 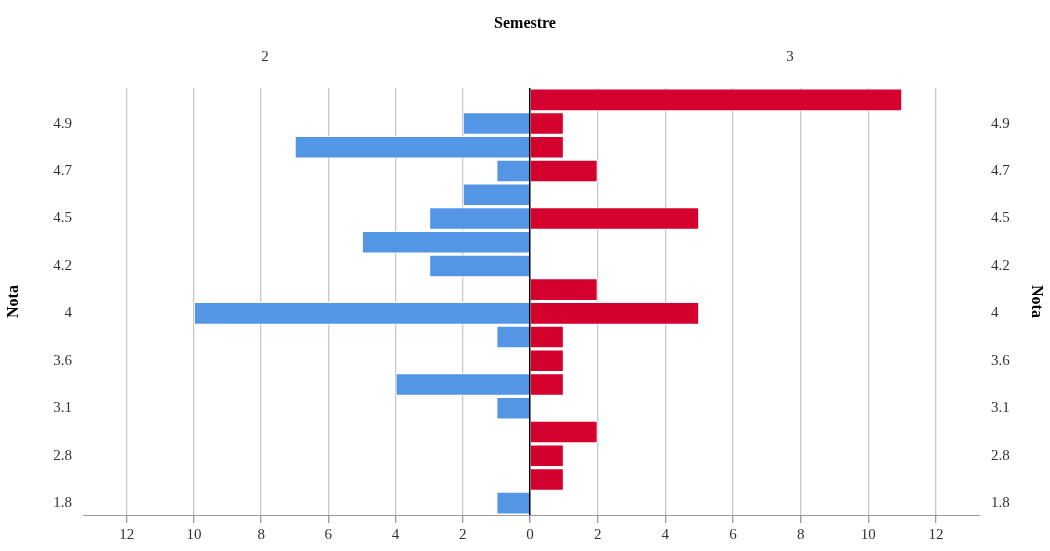 I want to click on chart-subtitle: 3, so click(x=790, y=55).